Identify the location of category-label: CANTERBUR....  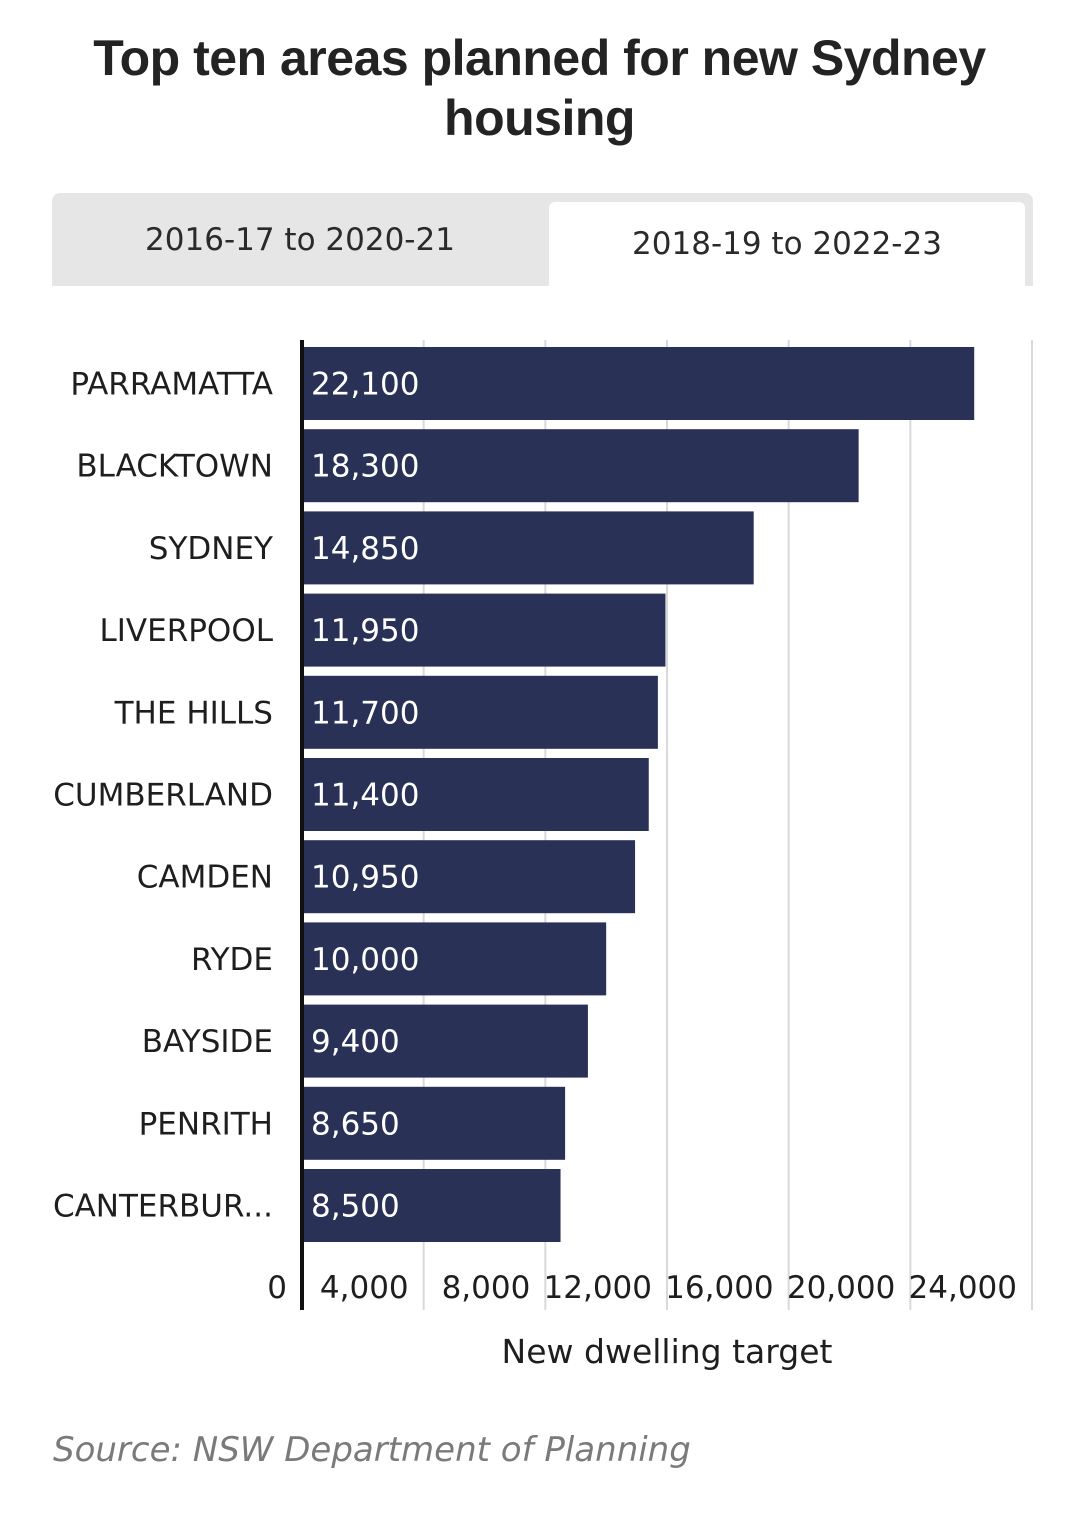
(163, 1207).